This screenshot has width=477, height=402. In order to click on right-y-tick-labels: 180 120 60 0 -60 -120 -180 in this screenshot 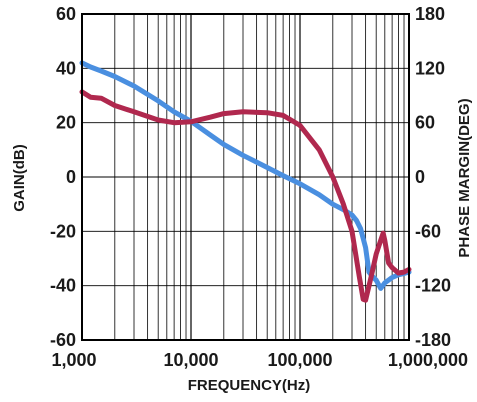, I will do `click(433, 177)`.